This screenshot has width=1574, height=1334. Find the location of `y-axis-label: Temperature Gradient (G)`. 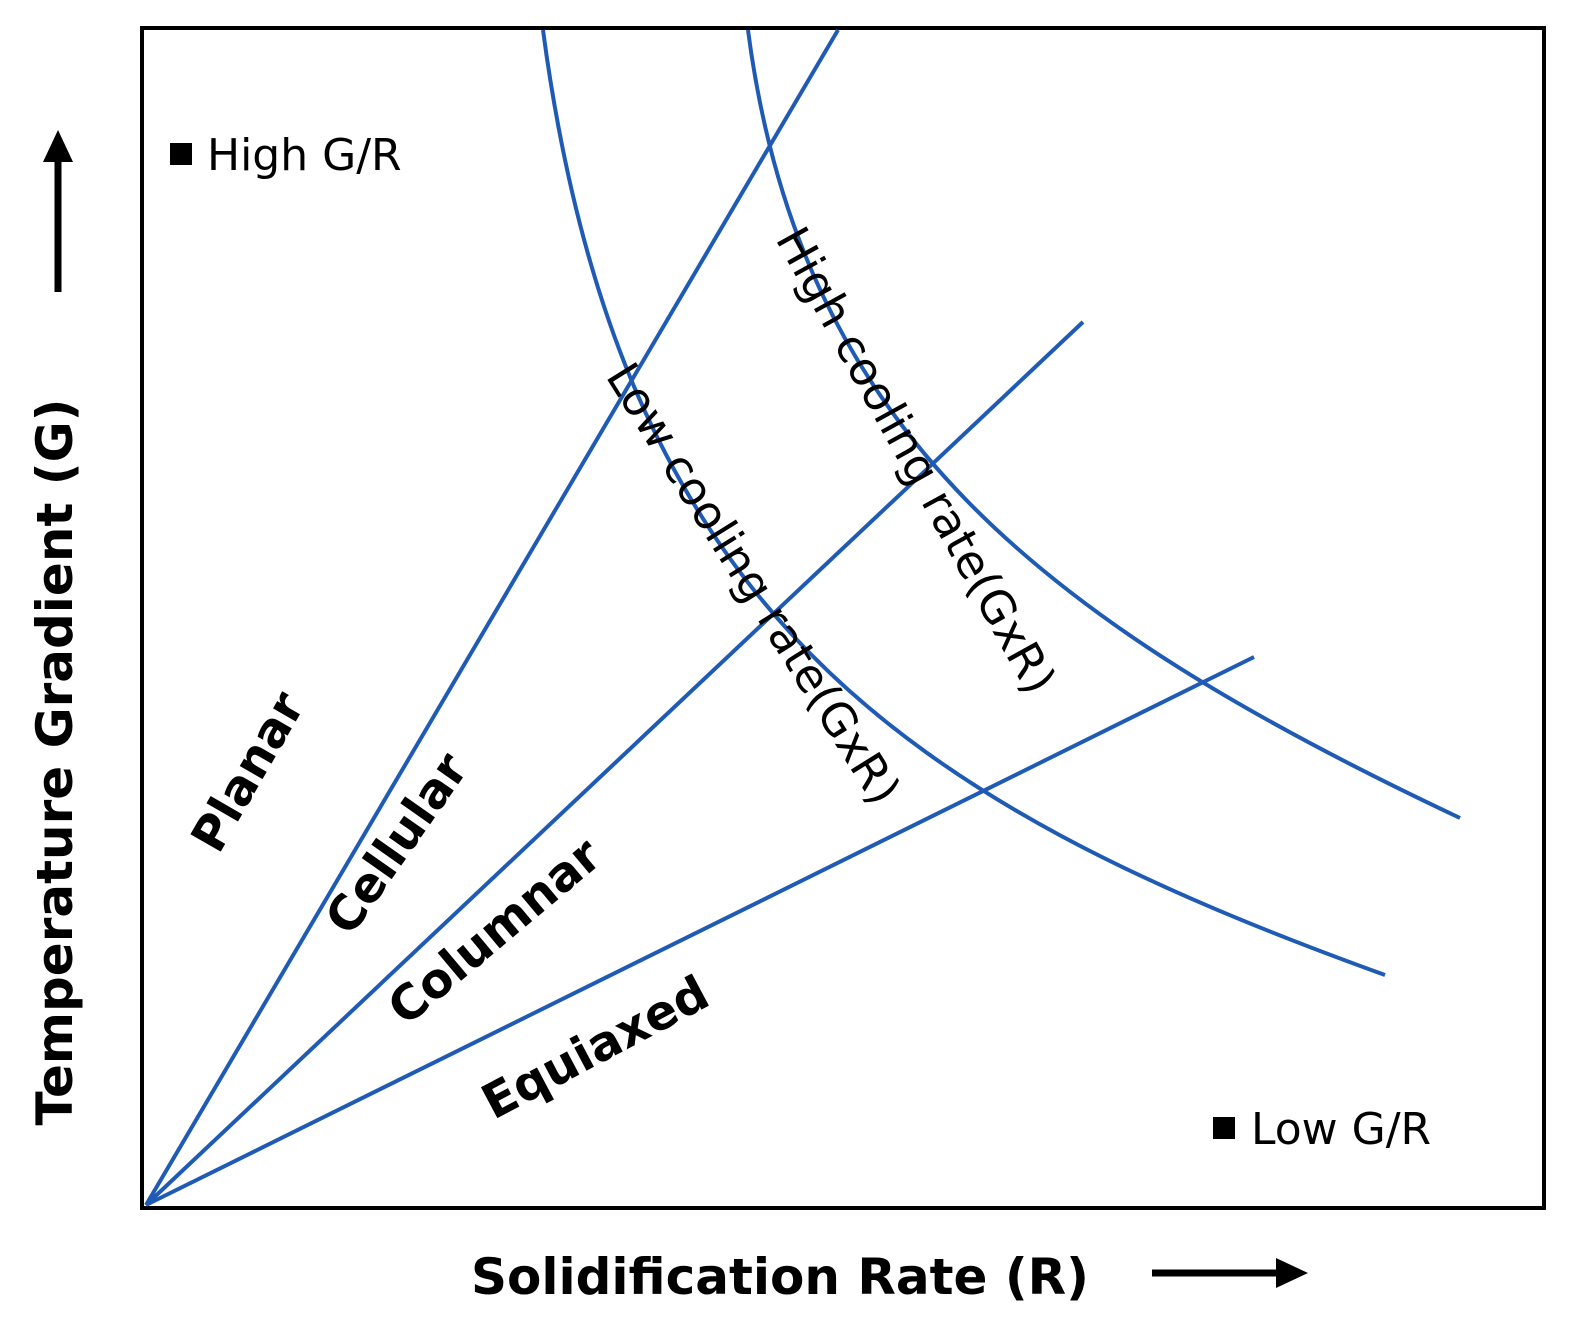

y-axis-label: Temperature Gradient (G) is located at coordinates (55, 762).